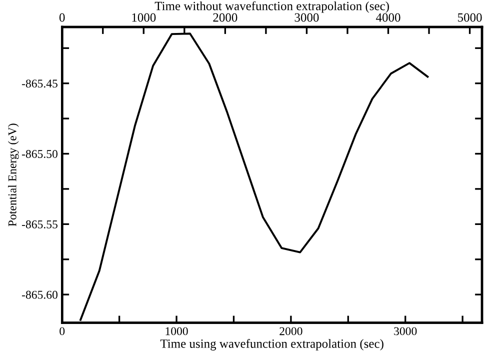 Image resolution: width=489 pixels, height=354 pixels. I want to click on y-tick-label: -865.55, so click(40, 224).